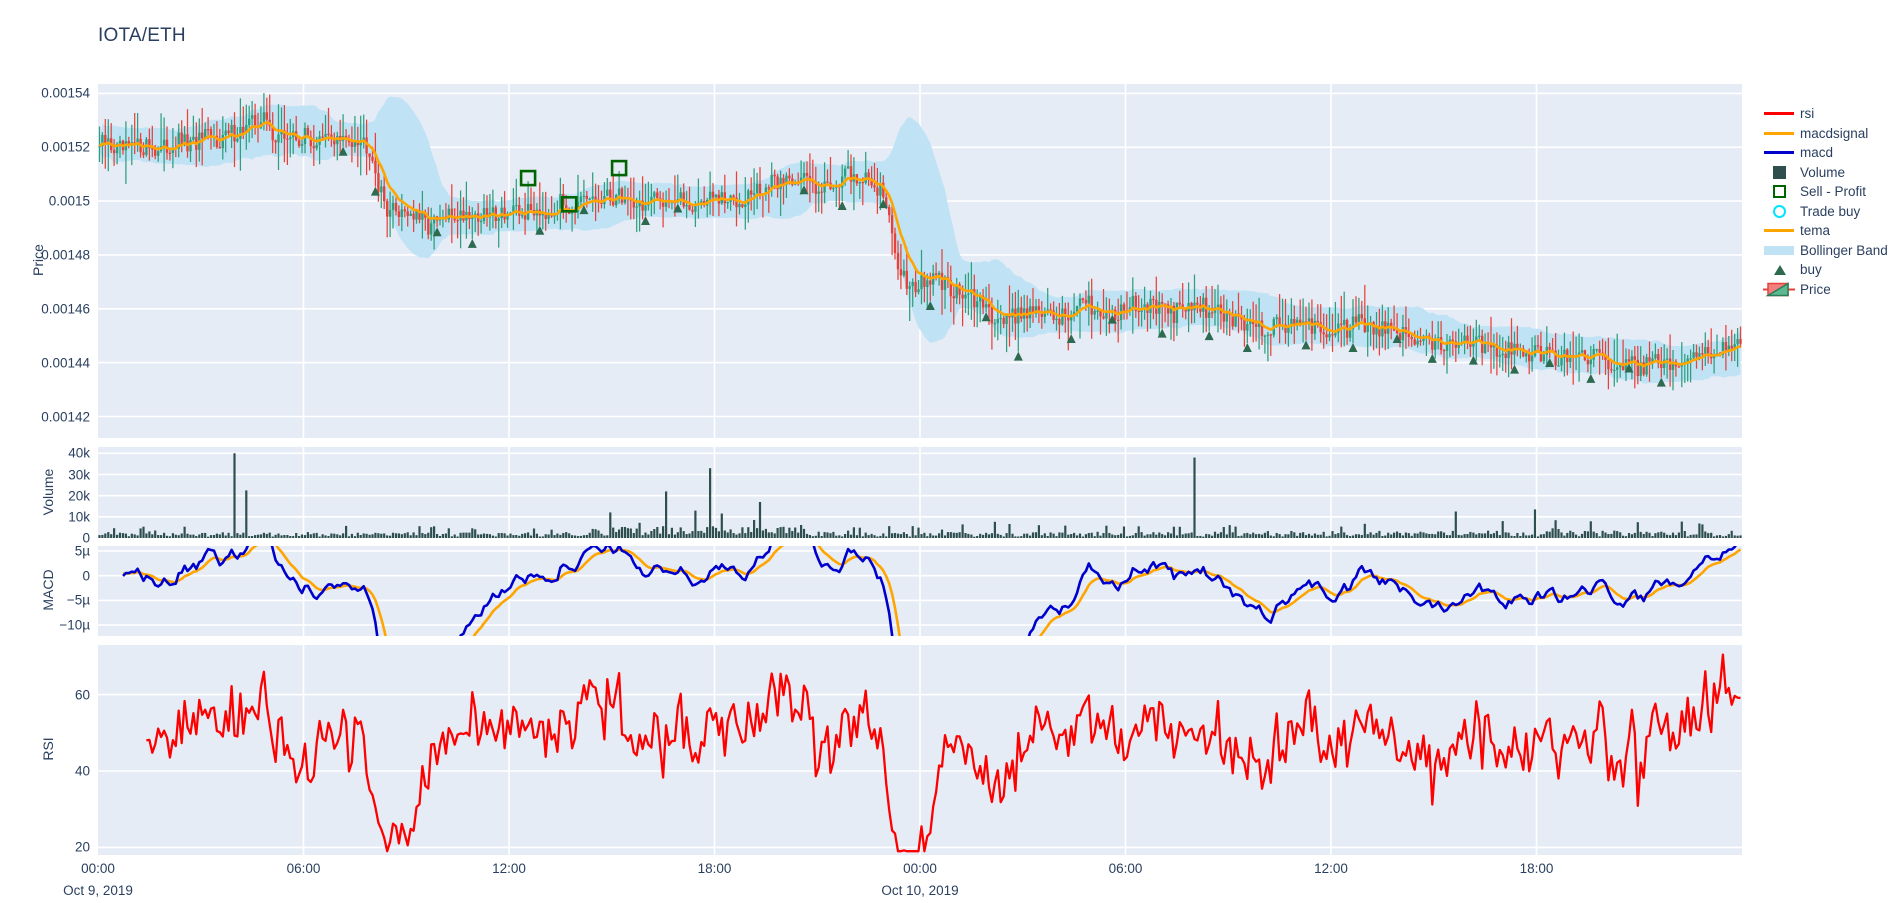 Image resolution: width=1890 pixels, height=903 pixels. I want to click on legend-item-sell-profit: Sell - Profit, so click(1823, 192).